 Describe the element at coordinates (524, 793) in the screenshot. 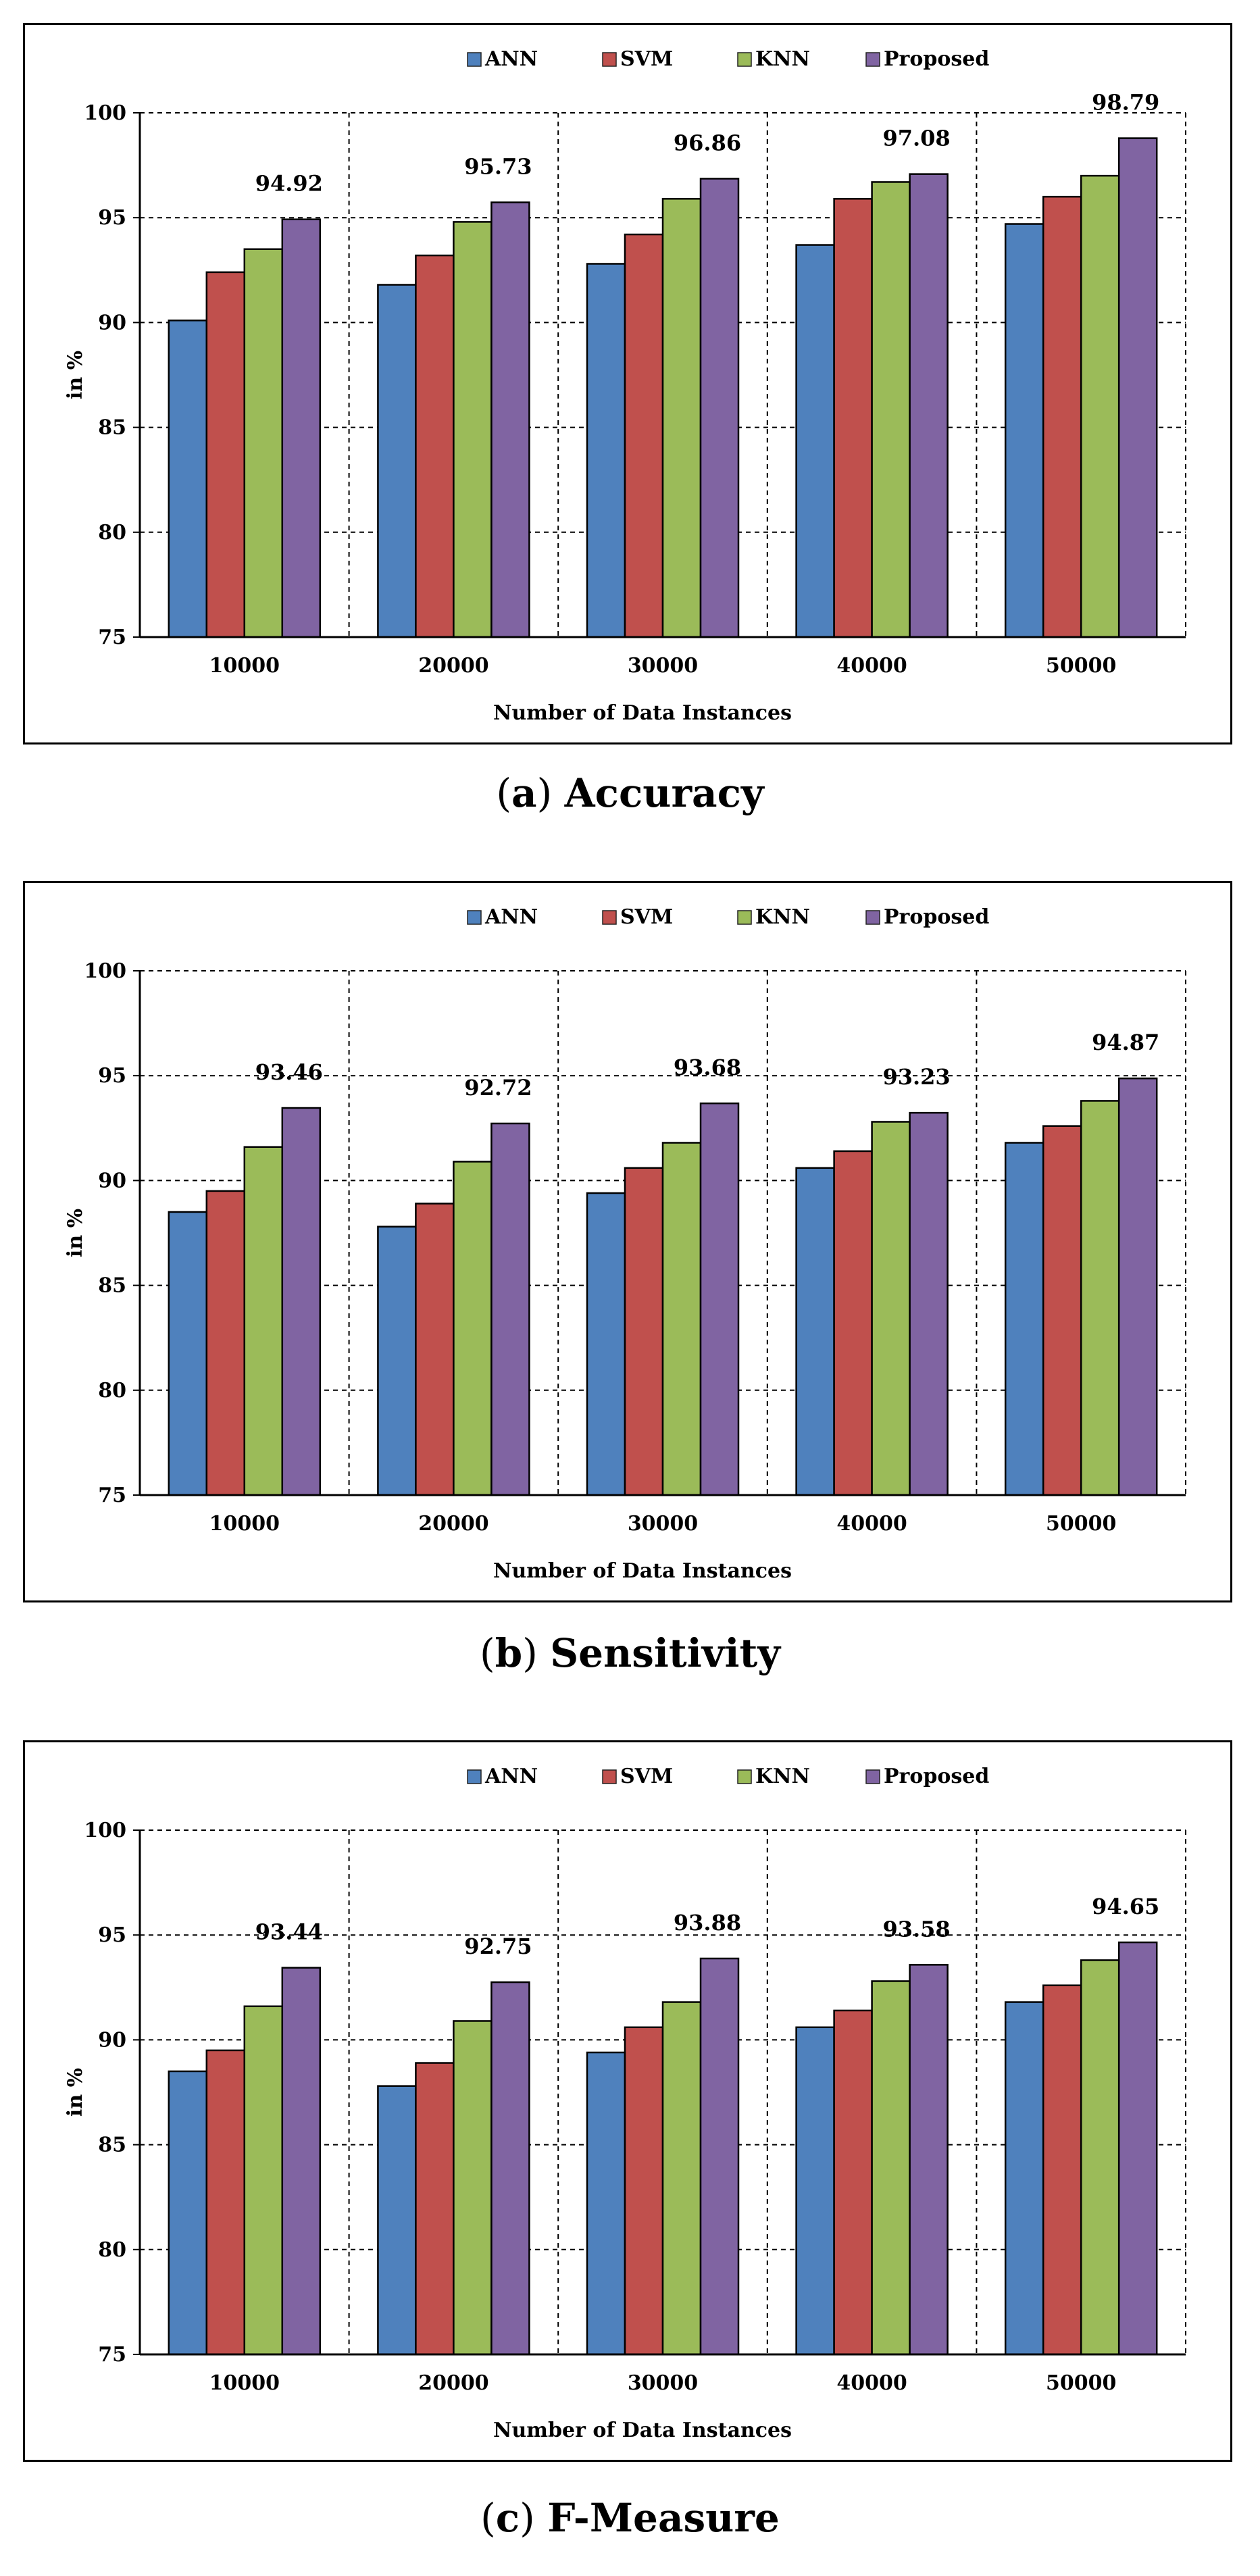

I see `caption-letter: a` at that location.